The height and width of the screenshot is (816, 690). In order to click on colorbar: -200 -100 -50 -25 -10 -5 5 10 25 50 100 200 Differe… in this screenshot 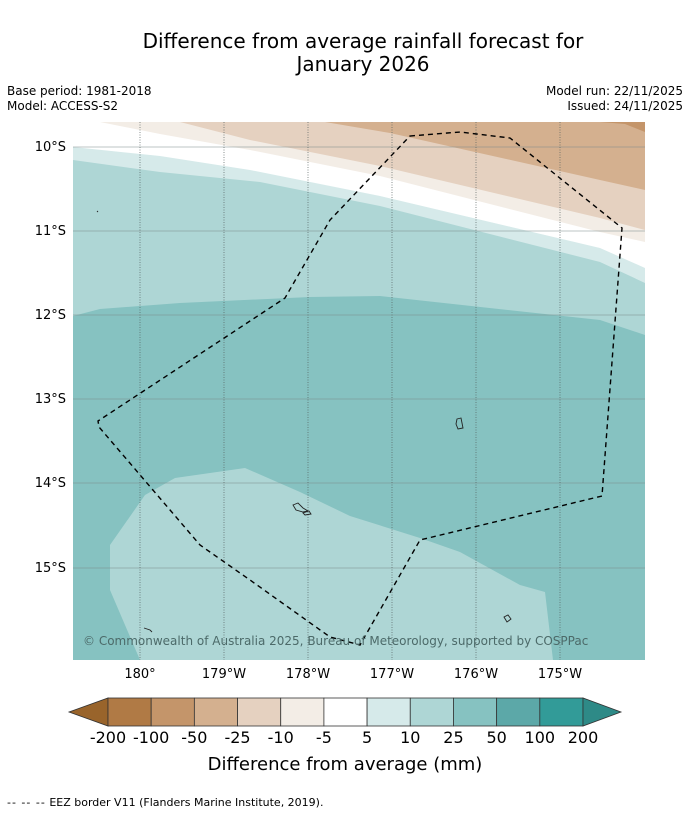, I will do `click(345, 736)`.